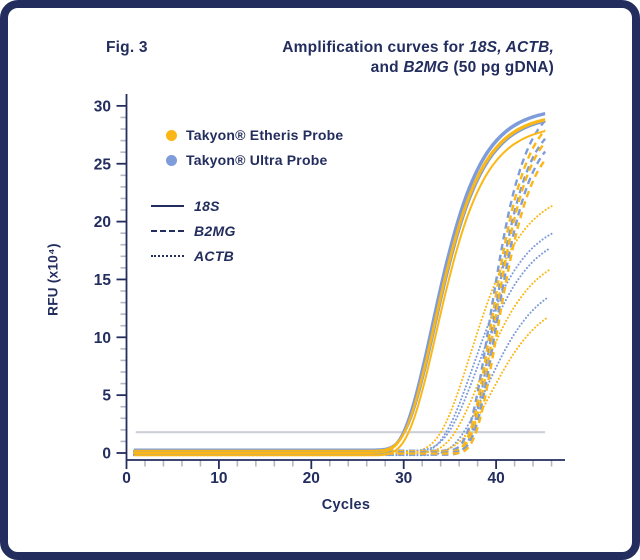  Describe the element at coordinates (418, 47) in the screenshot. I see `chart-title-line1: Amplification curves for 18S, ACTB,` at that location.